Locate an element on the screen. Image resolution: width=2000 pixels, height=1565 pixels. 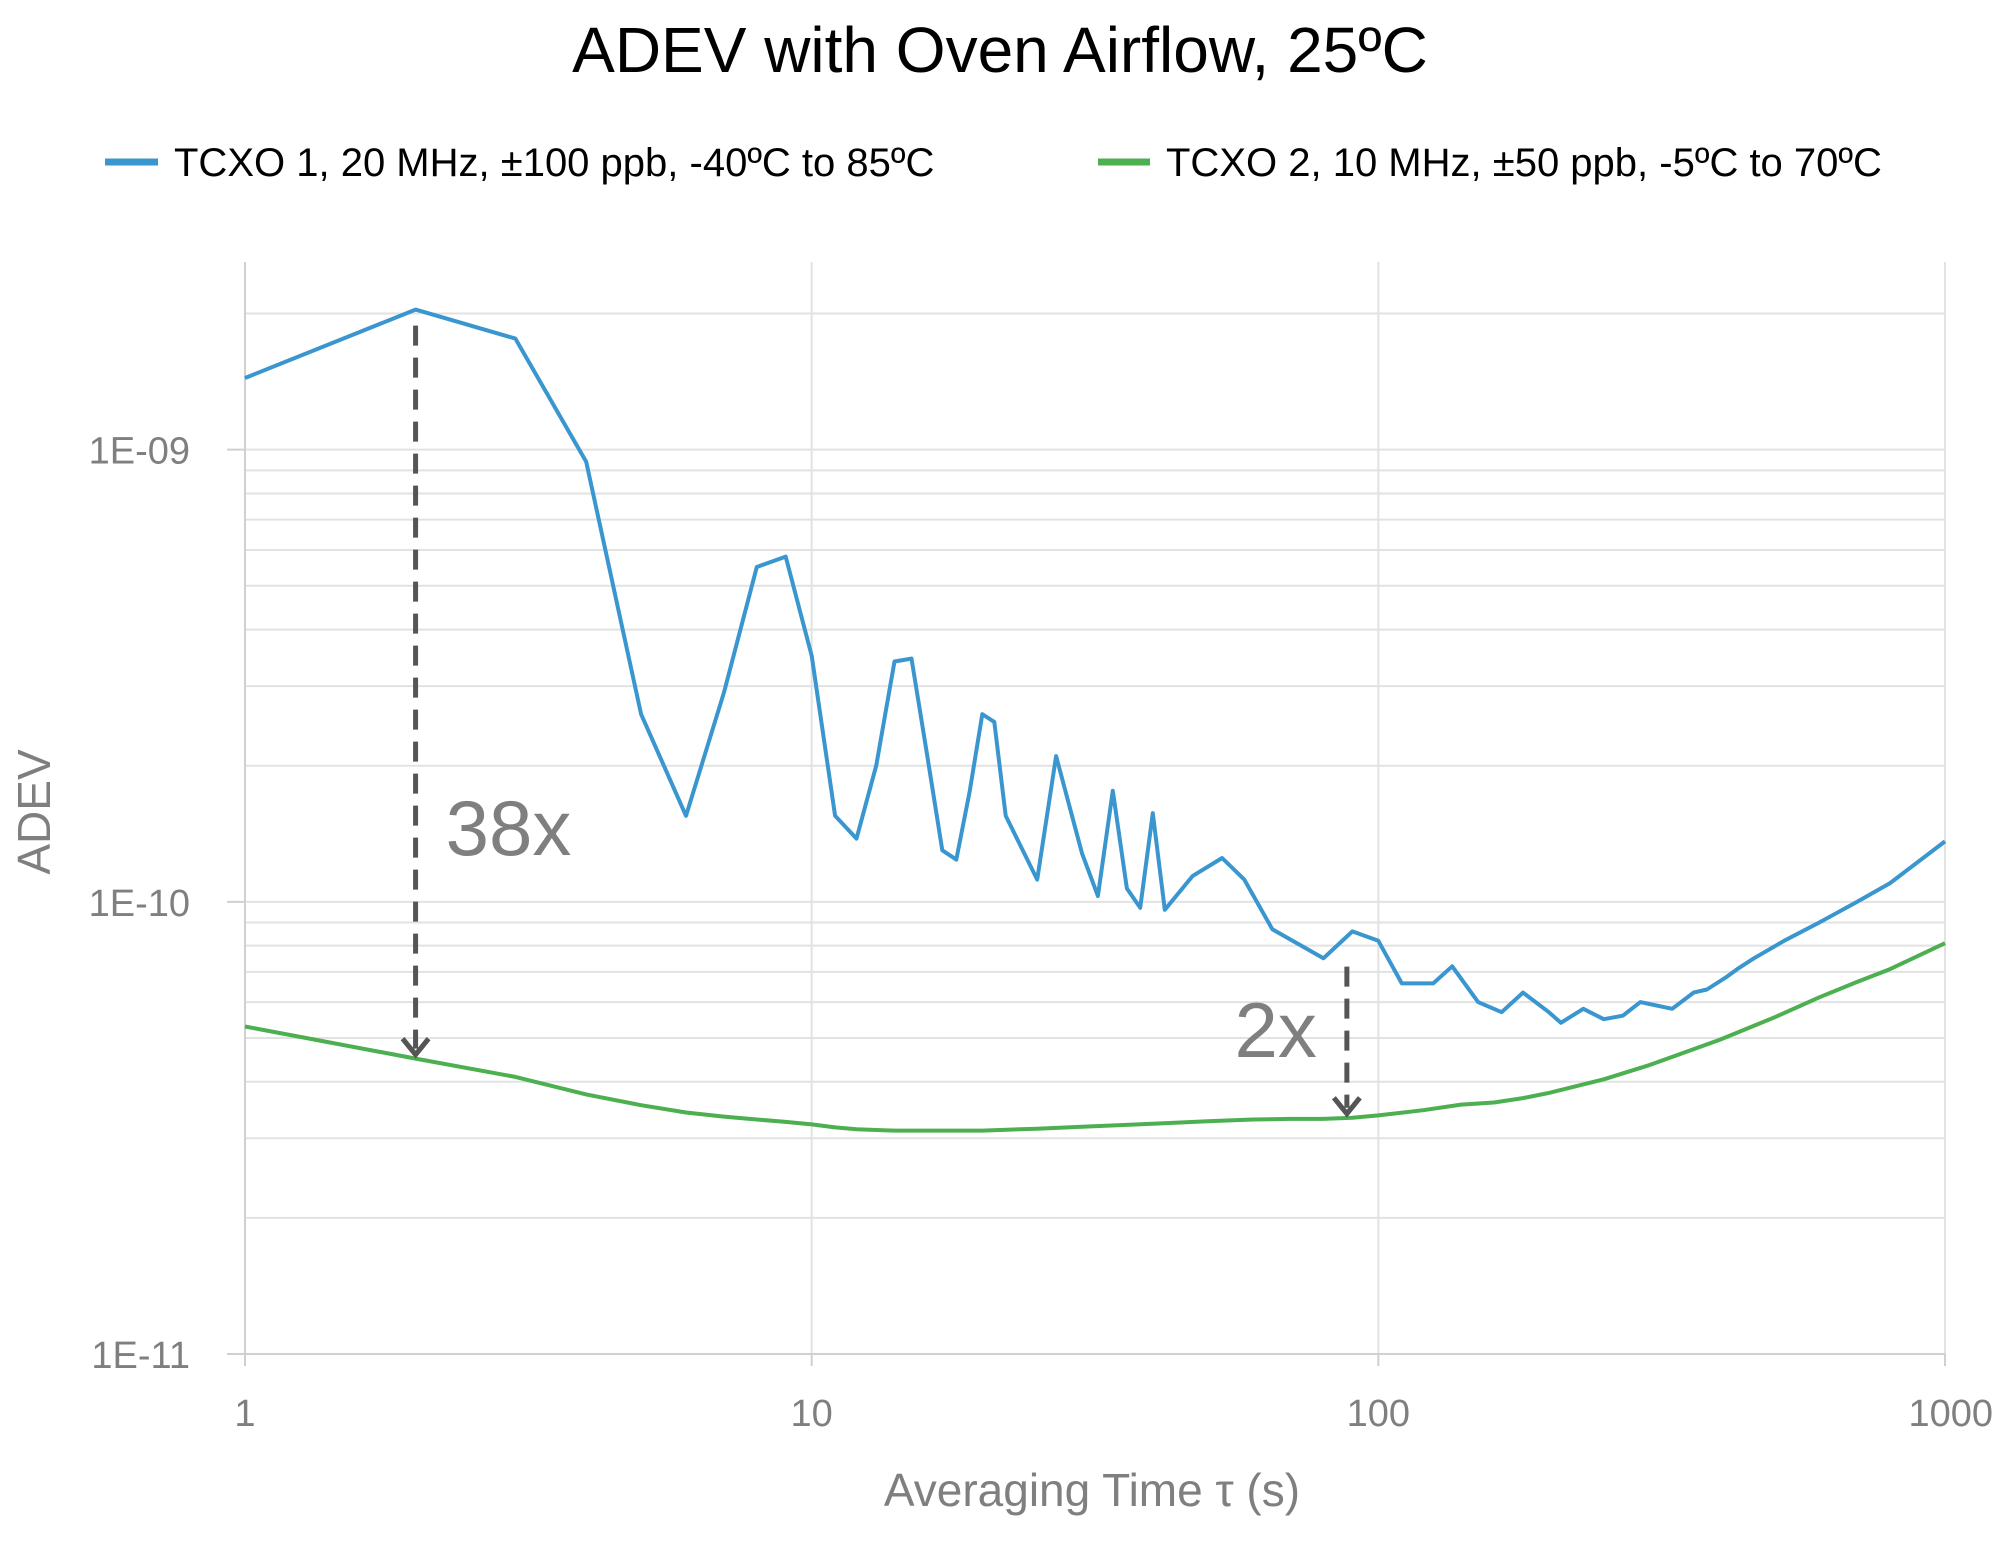
annotation-label-2x: 2x is located at coordinates (1275, 1030).